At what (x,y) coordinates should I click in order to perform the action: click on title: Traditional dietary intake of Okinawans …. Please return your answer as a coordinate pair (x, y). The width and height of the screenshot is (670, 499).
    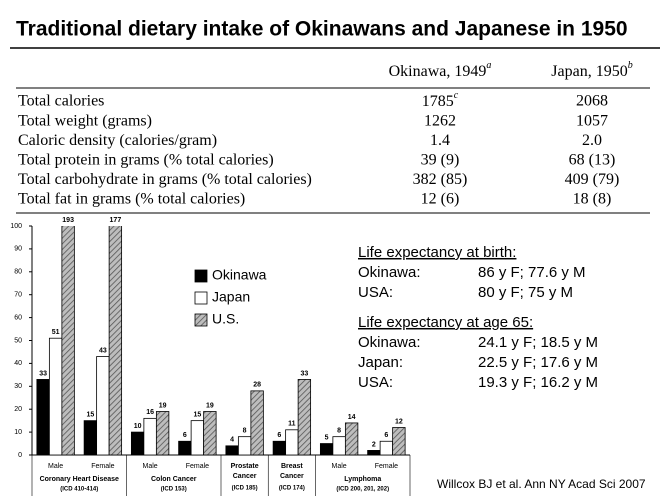
    Looking at the image, I should click on (322, 29).